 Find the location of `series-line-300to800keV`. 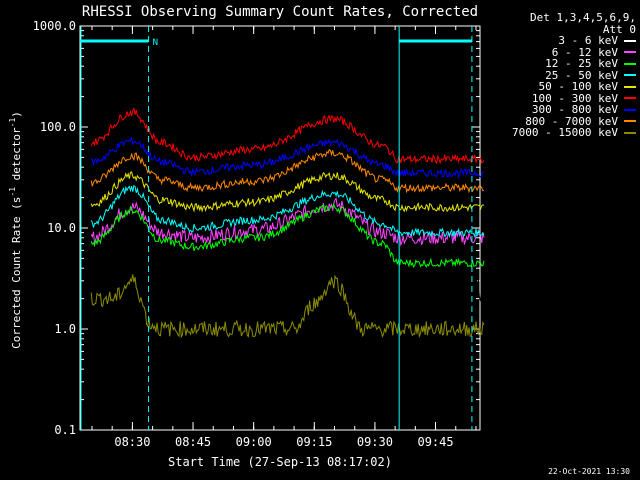

series-line-300to800keV is located at coordinates (287, 157).